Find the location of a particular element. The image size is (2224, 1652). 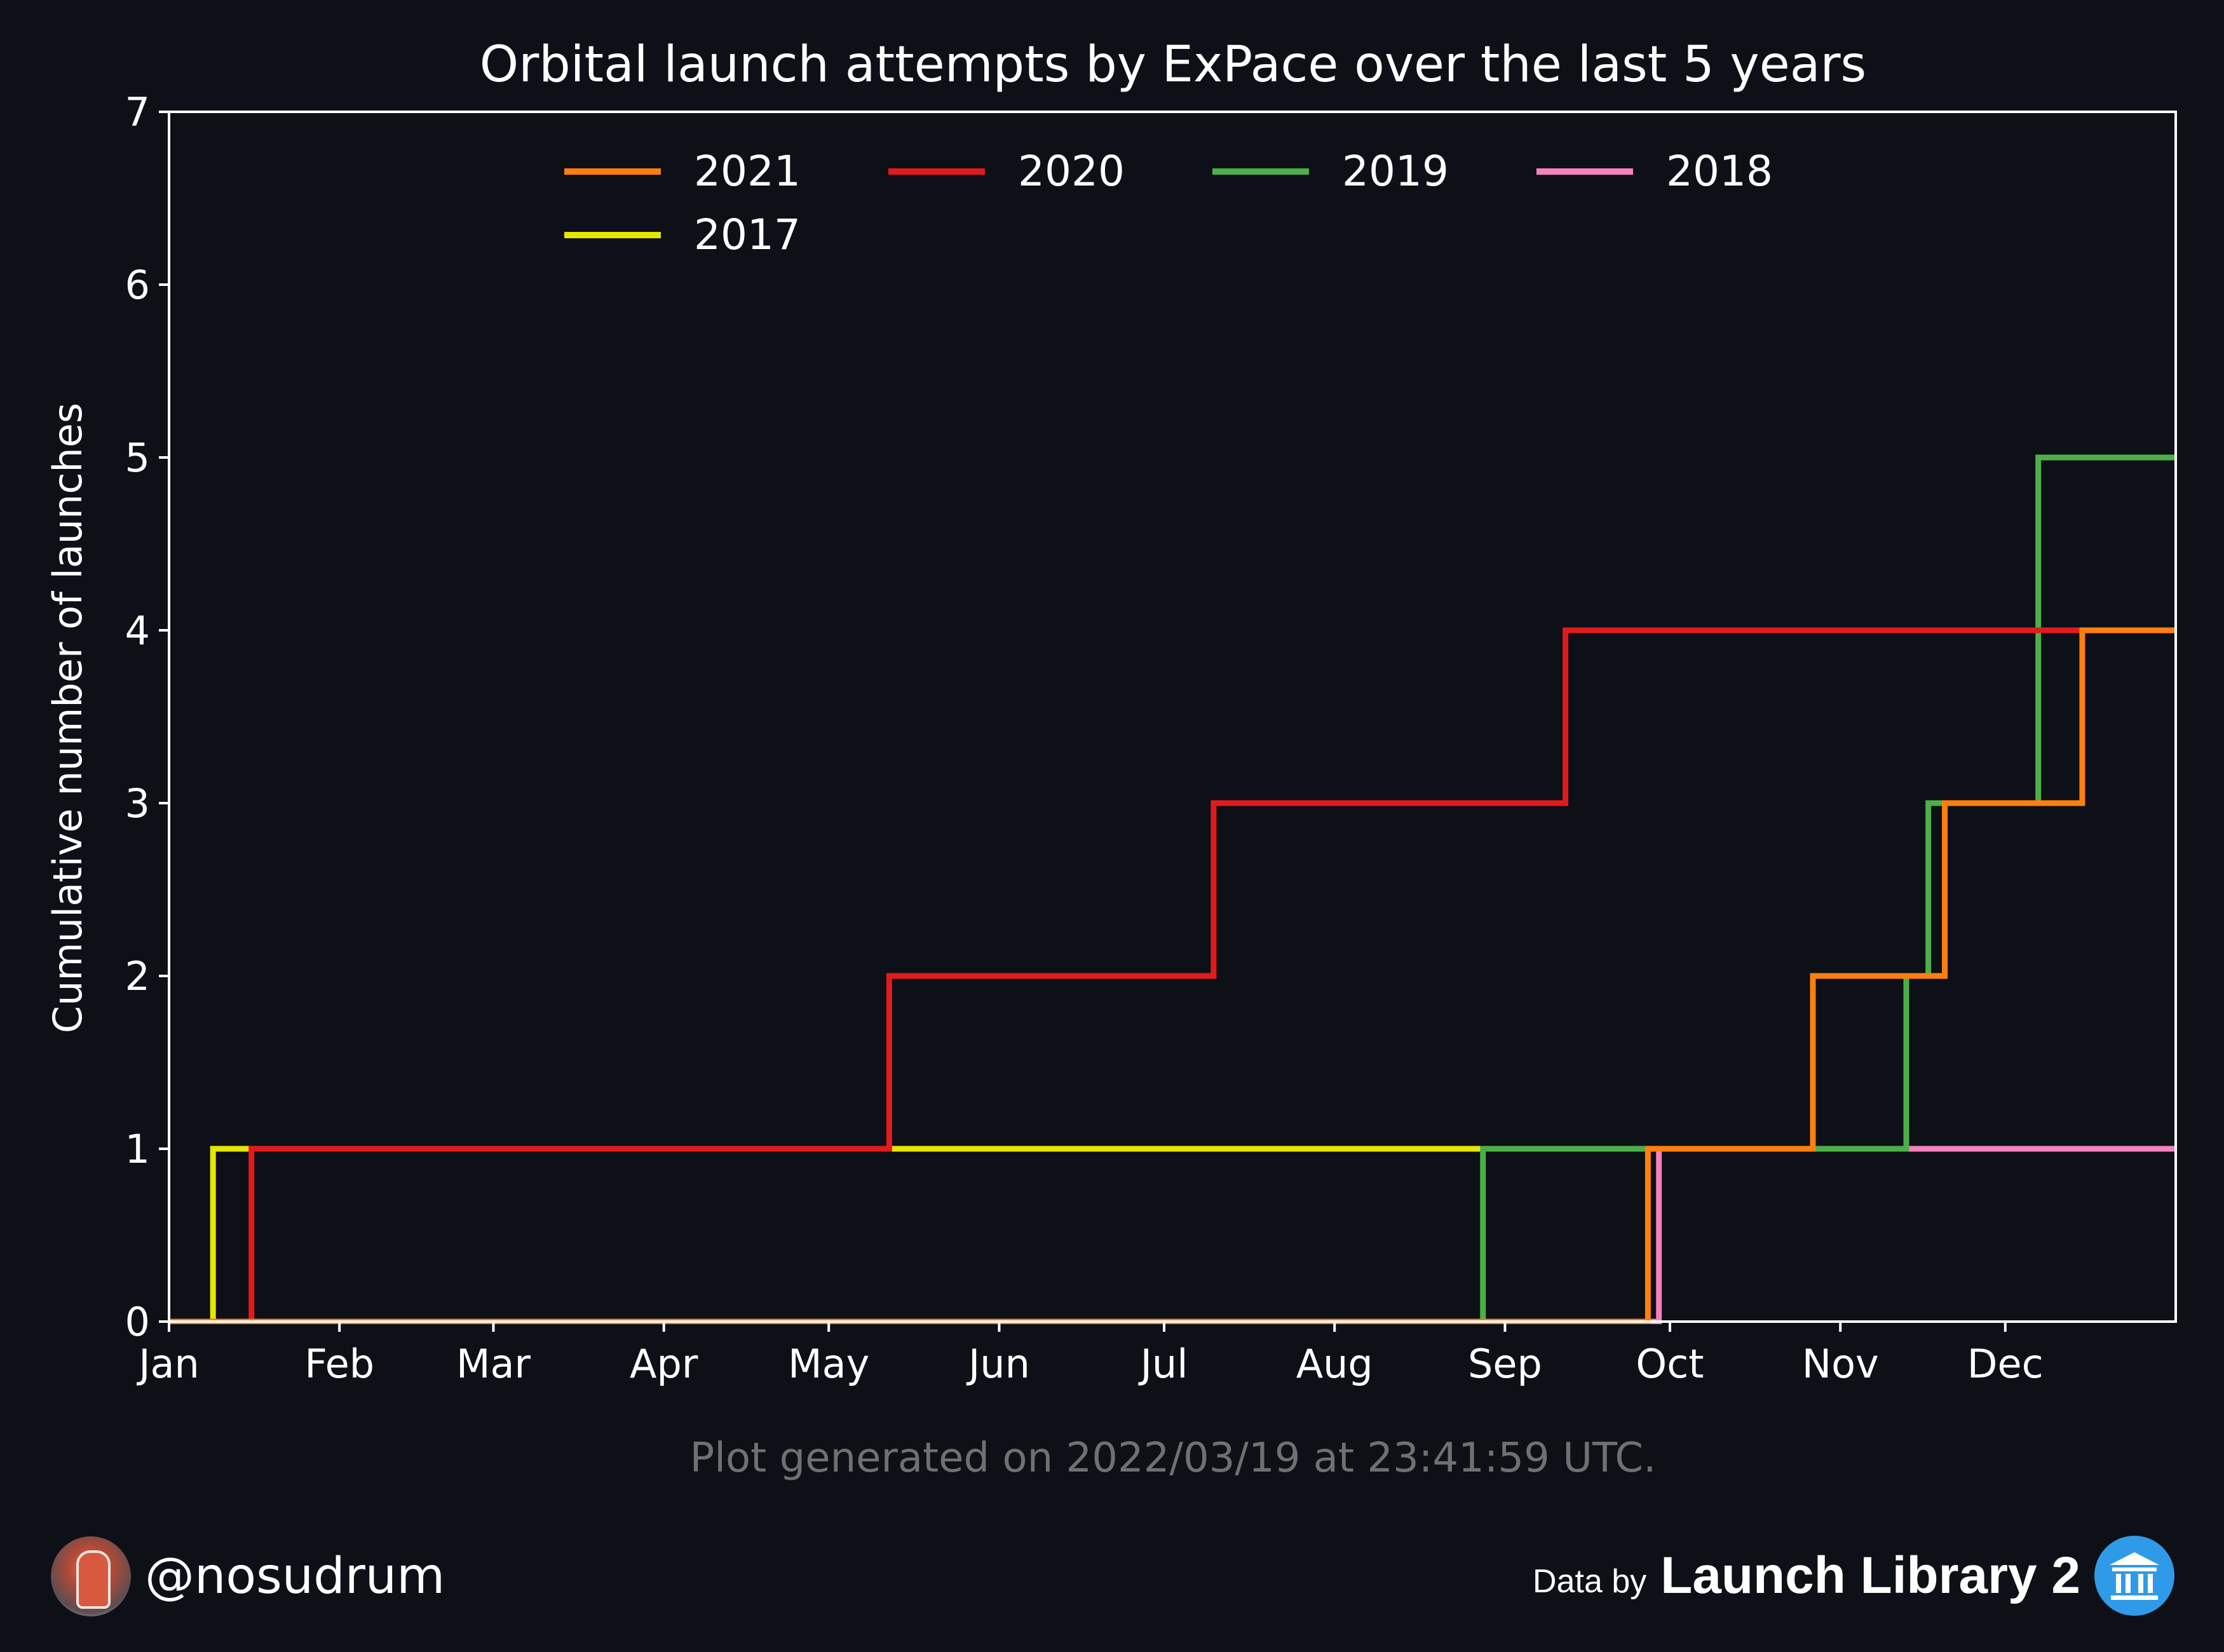

series-line-2018 is located at coordinates (1172, 1235).